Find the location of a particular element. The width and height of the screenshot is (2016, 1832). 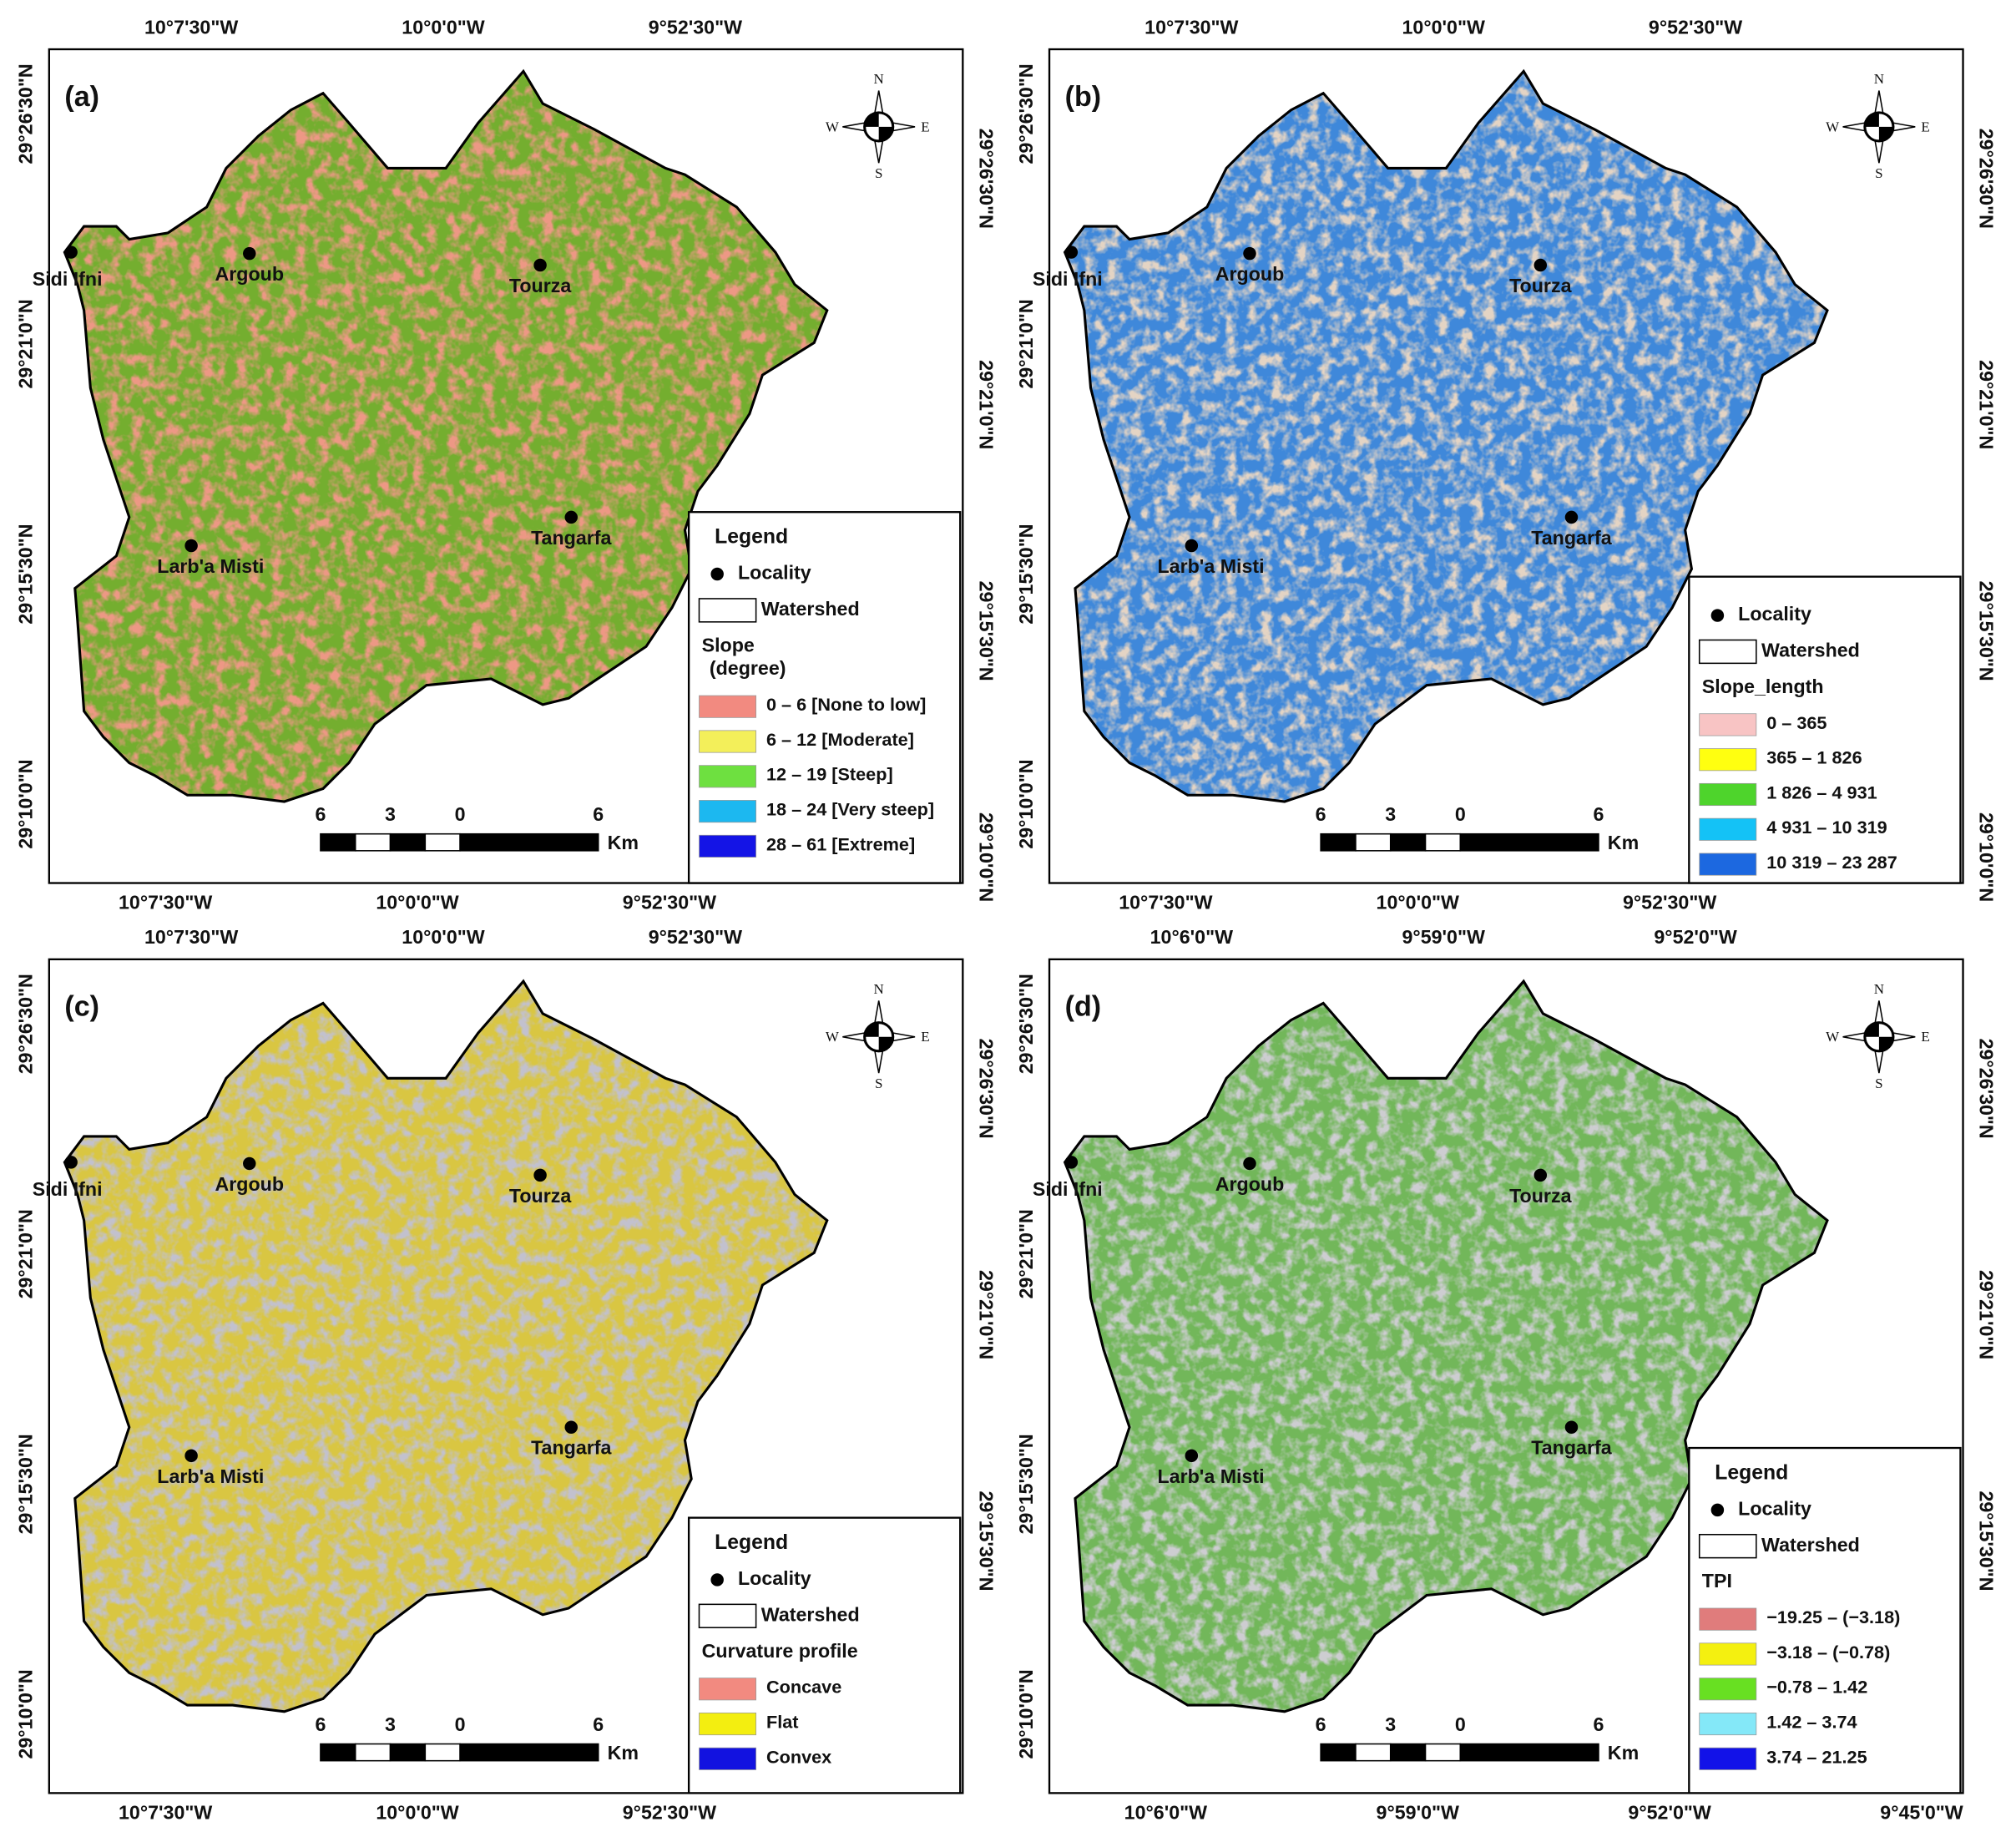

compass-letter: W is located at coordinates (1833, 127).